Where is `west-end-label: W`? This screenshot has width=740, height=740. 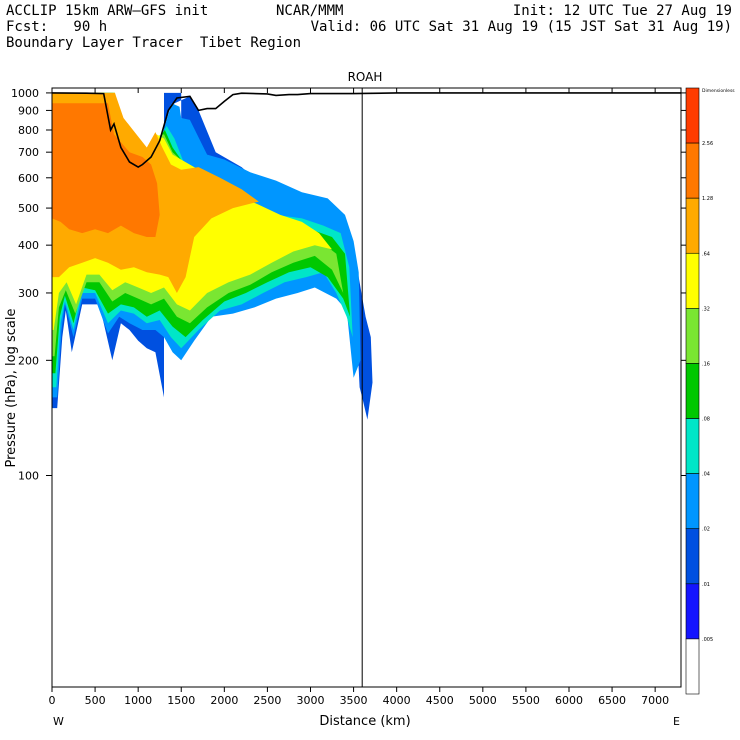
west-end-label: W is located at coordinates (58, 721).